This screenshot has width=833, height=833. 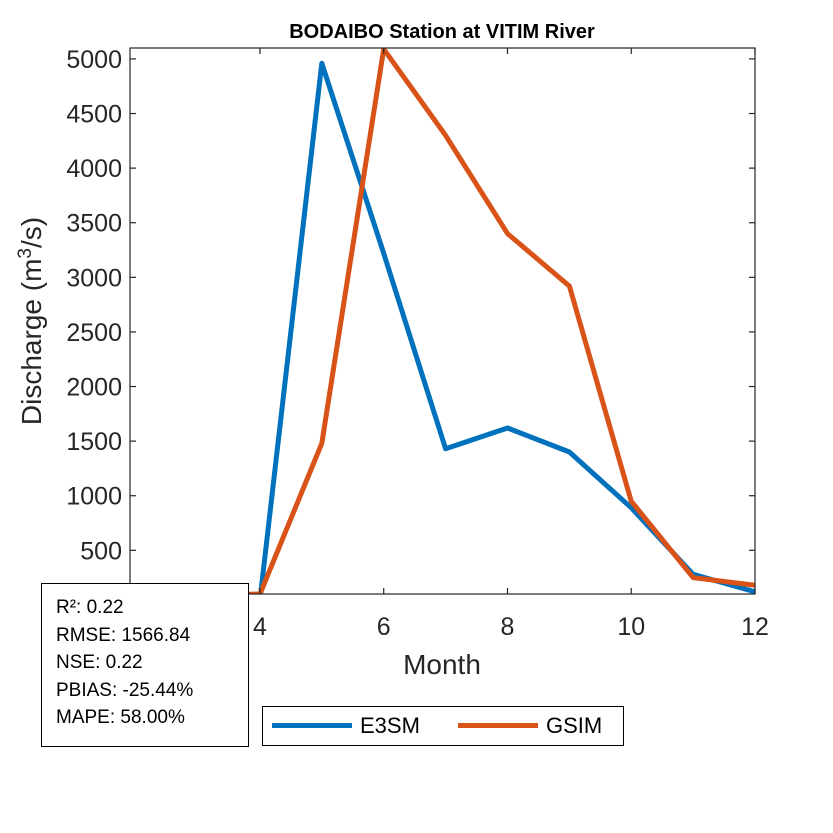 What do you see at coordinates (390, 725) in the screenshot?
I see `legend-label-e3sm: E3SM` at bounding box center [390, 725].